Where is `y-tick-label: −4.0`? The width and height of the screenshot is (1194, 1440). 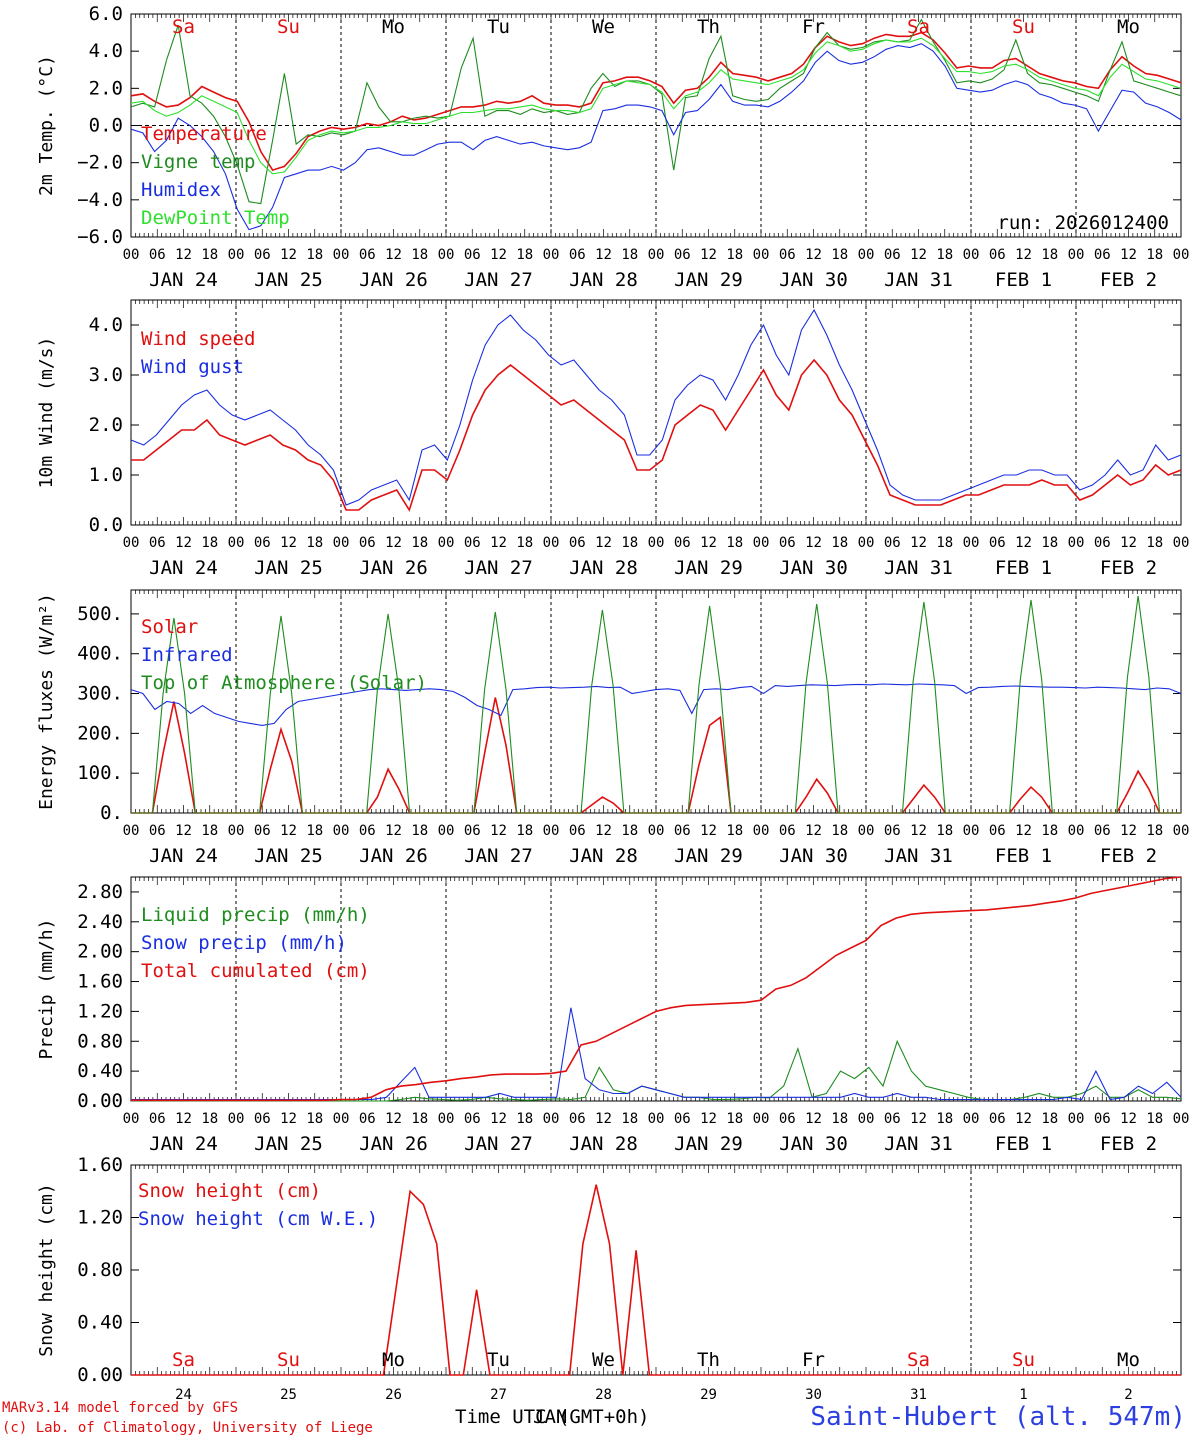 y-tick-label: −4.0 is located at coordinates (100, 200).